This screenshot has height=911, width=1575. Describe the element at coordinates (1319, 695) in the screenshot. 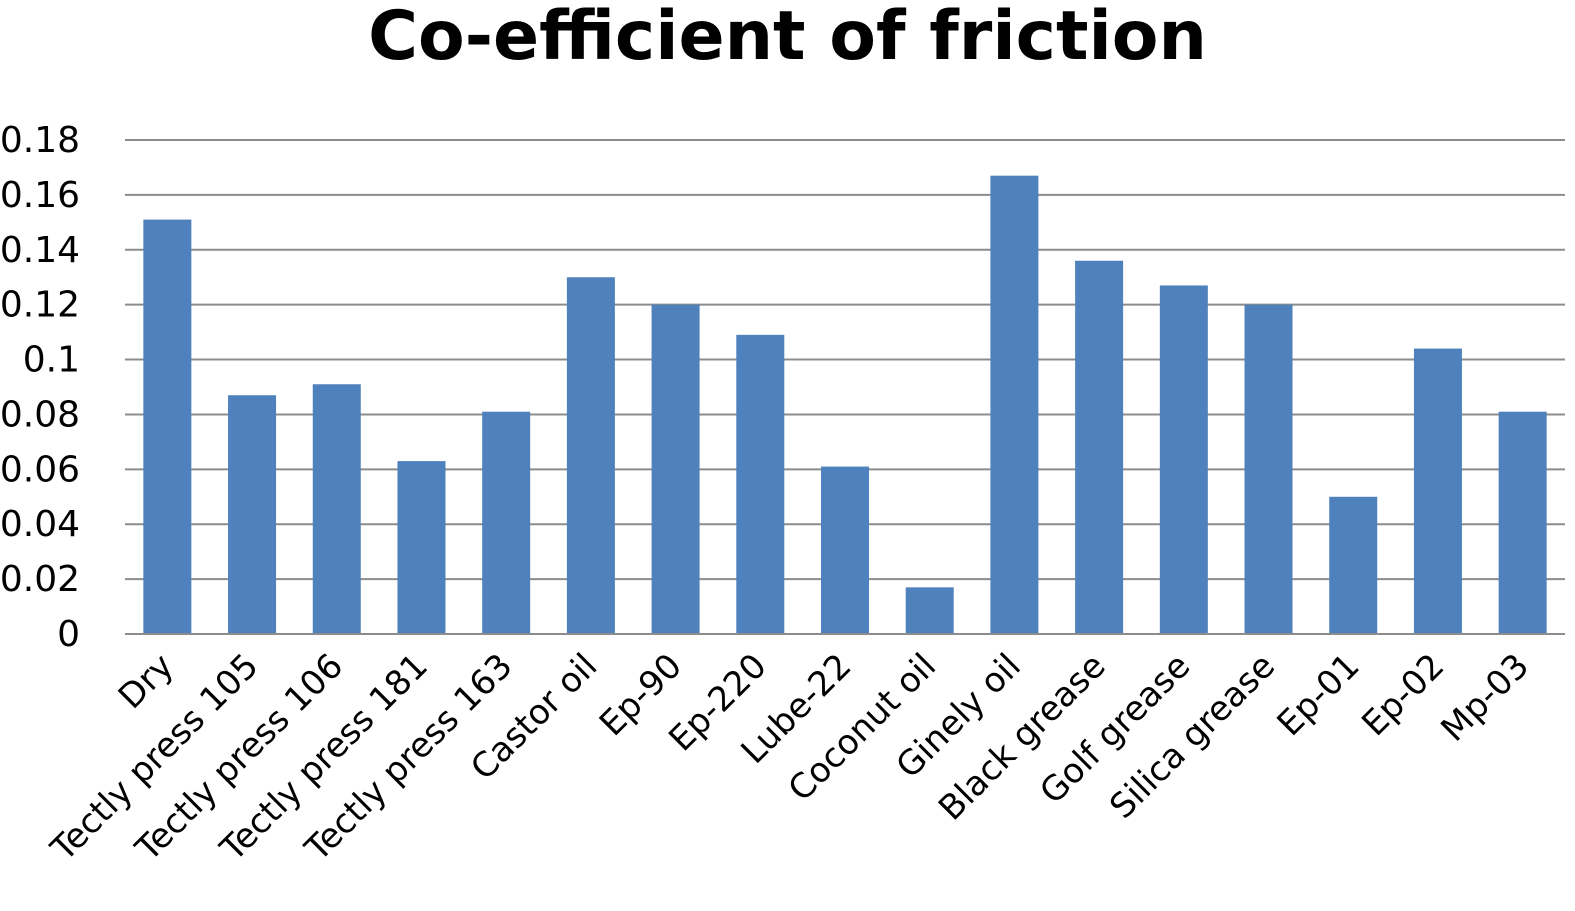

I see `x-tick-label: Ep-01` at that location.